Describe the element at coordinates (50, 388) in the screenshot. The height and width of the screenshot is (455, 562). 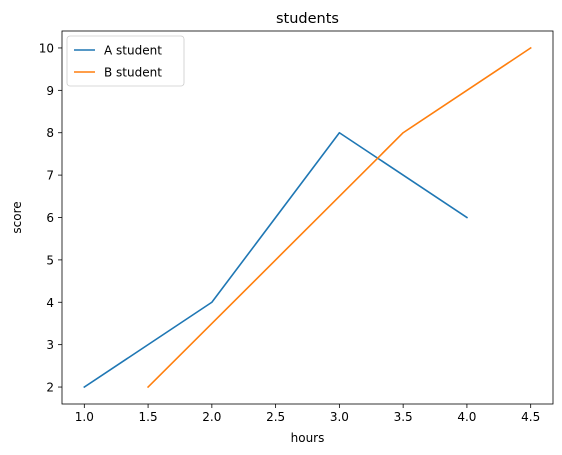
I see `y-tick-label: 2` at that location.